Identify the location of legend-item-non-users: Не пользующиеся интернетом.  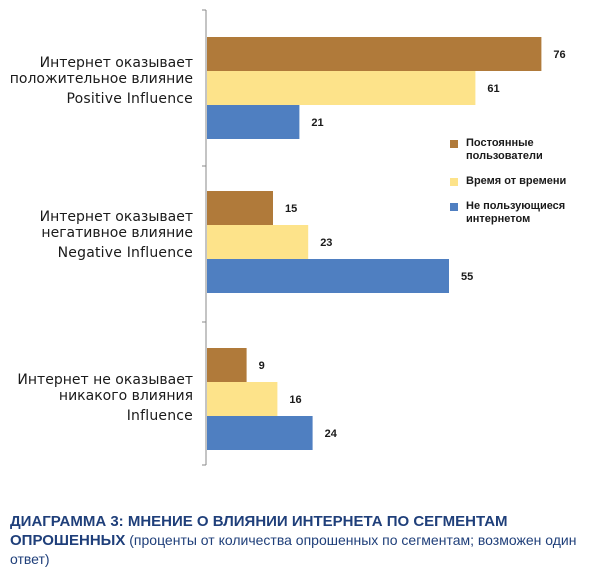
(520, 213).